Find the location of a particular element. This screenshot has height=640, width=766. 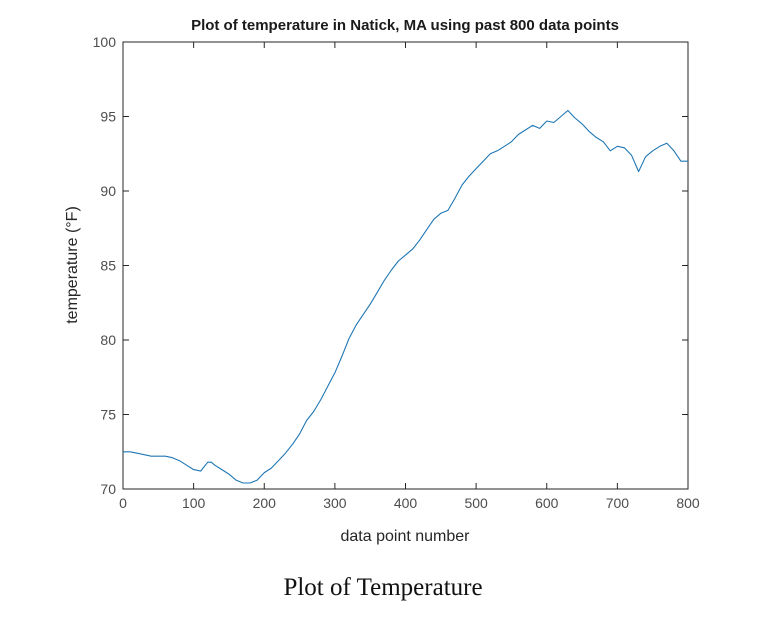

x-tick-label: 0 is located at coordinates (123, 503).